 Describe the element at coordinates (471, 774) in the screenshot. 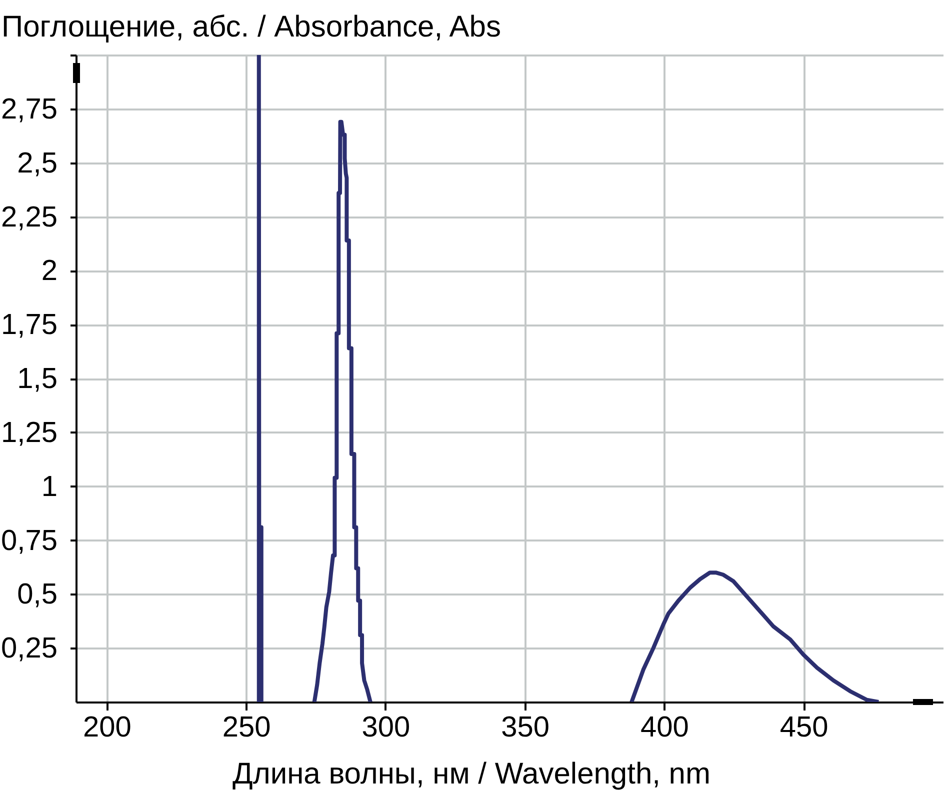

I see `x-axis-title: Длина волны, нм / Wavelength, nm` at that location.